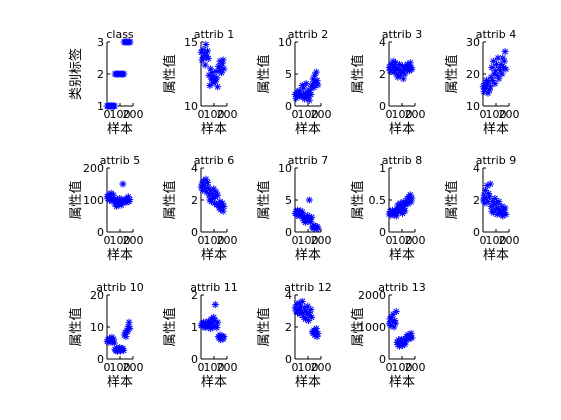  Describe the element at coordinates (93, 168) in the screenshot. I see `y-tick-label: 200` at that location.